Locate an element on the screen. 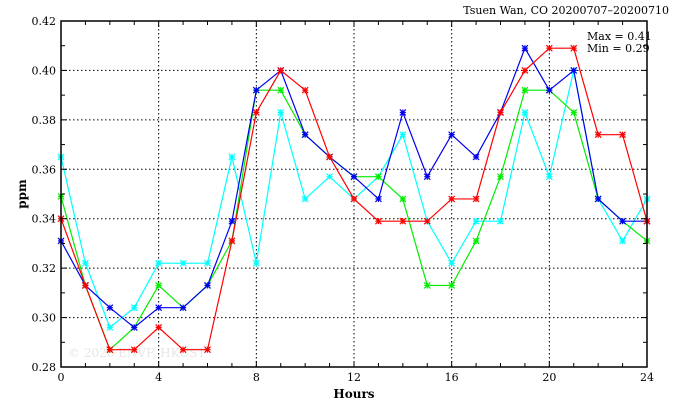 The width and height of the screenshot is (674, 413). x-tick-label: 20 is located at coordinates (549, 377).